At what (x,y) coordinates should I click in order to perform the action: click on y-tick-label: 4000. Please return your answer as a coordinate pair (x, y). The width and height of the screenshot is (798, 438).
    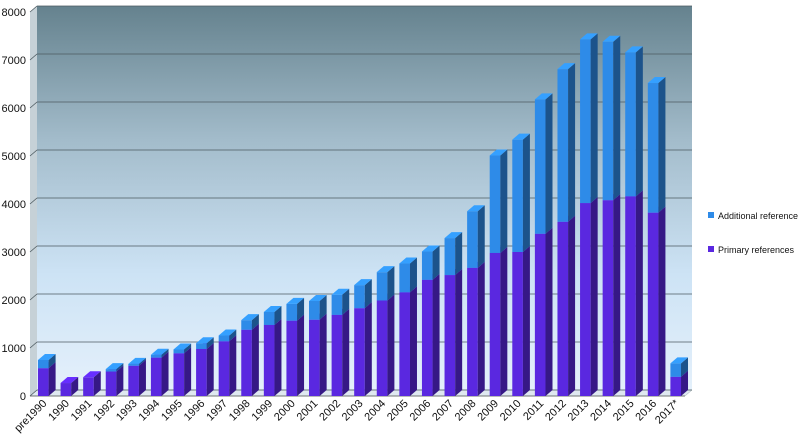
    Looking at the image, I should click on (14, 205).